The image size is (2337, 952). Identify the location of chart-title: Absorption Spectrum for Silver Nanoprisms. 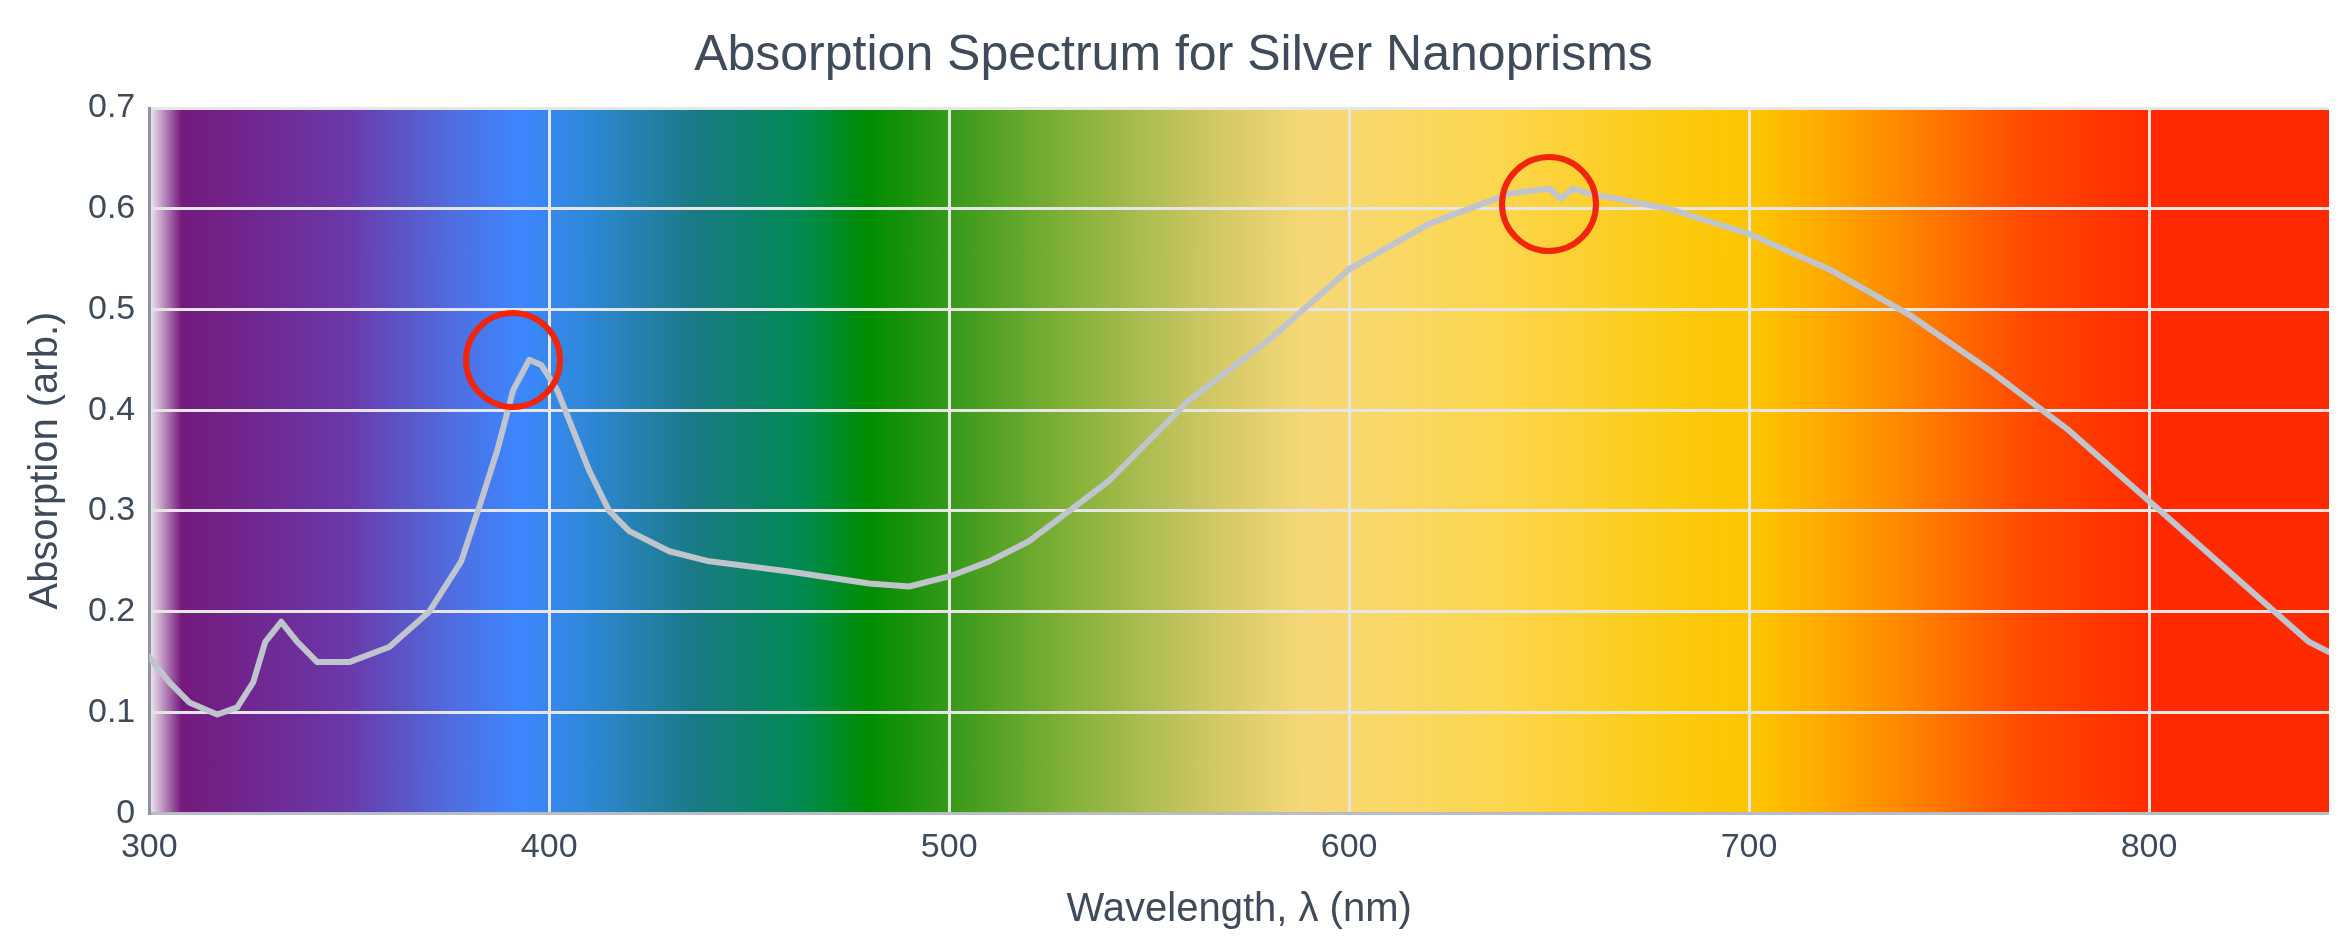
(1173, 52).